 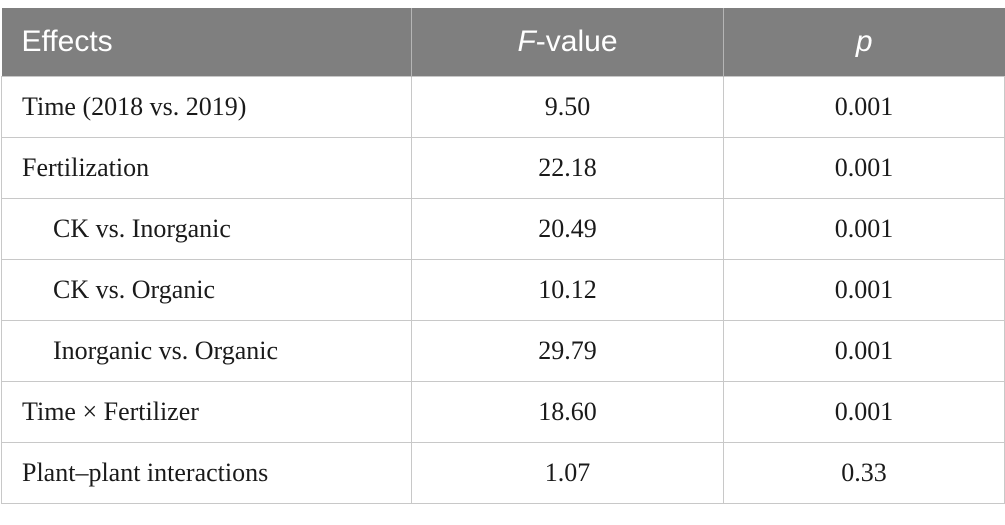 I want to click on header-f-value: F-value, so click(x=567, y=42).